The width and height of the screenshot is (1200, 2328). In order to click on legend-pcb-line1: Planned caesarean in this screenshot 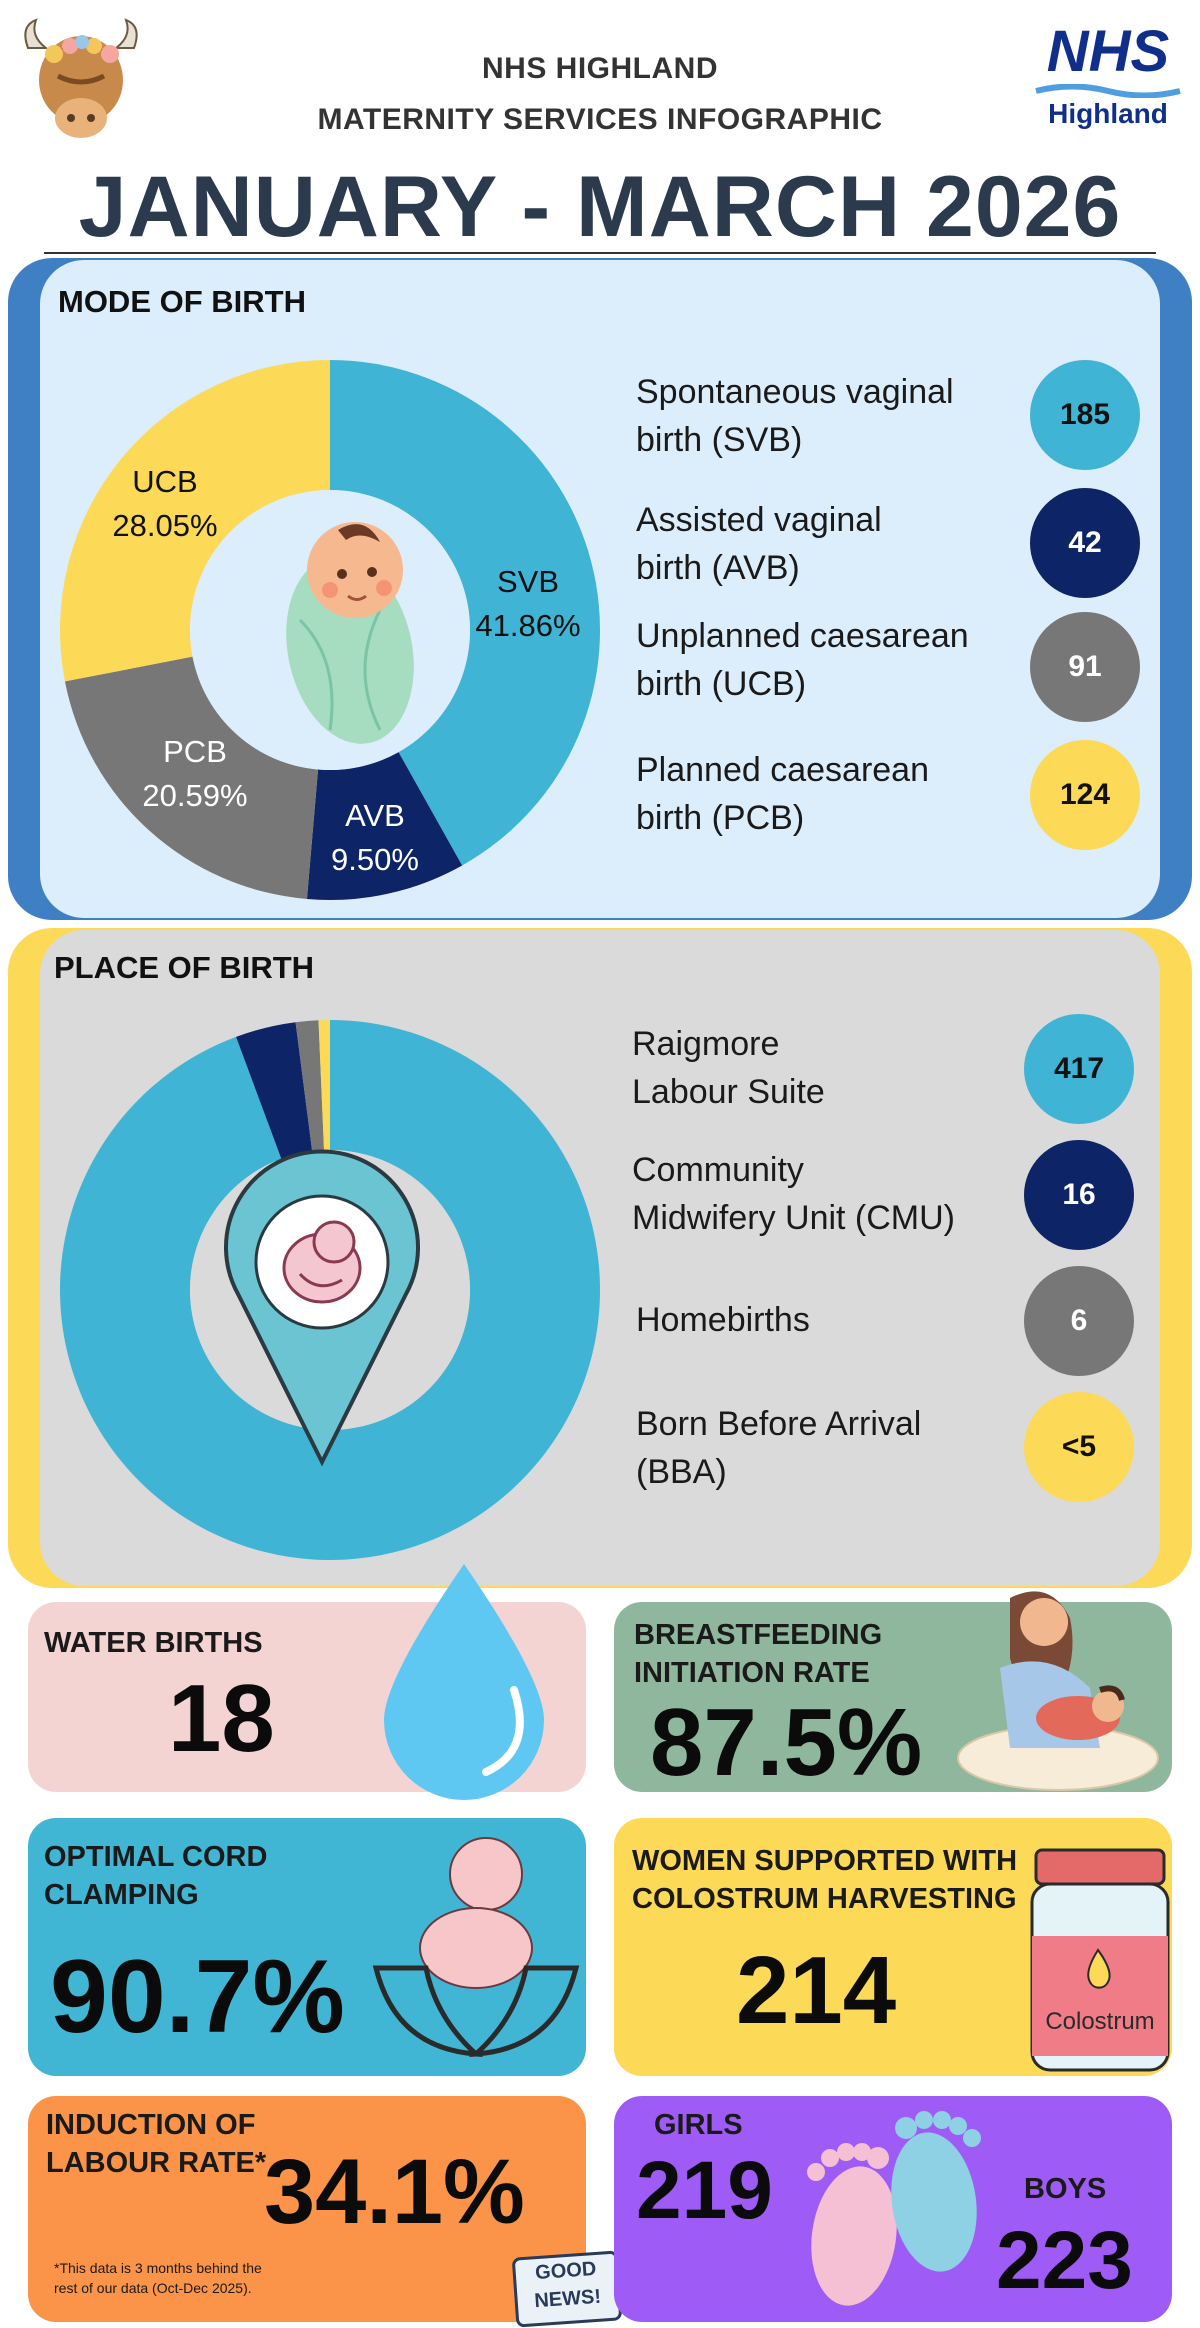, I will do `click(783, 770)`.